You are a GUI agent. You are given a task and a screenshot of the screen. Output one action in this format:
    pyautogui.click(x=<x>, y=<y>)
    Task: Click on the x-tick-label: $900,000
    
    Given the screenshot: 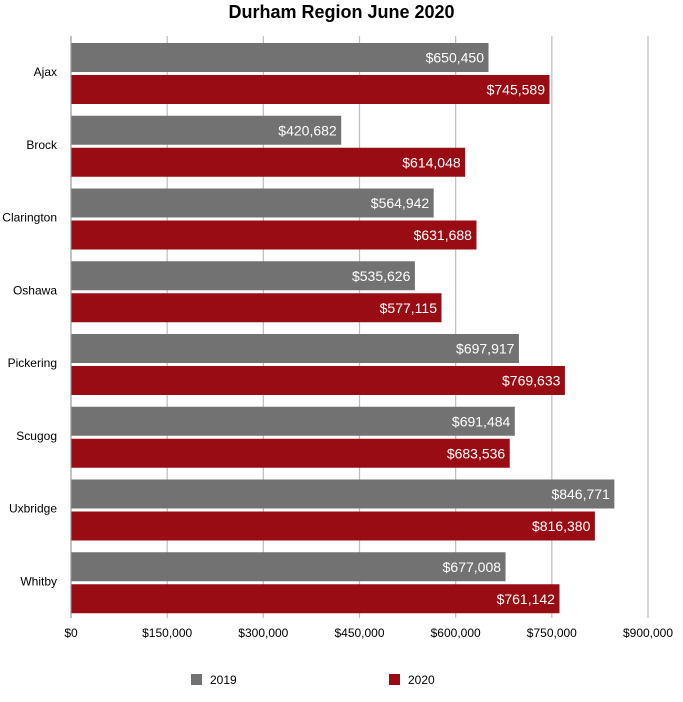 What is the action you would take?
    pyautogui.click(x=648, y=633)
    